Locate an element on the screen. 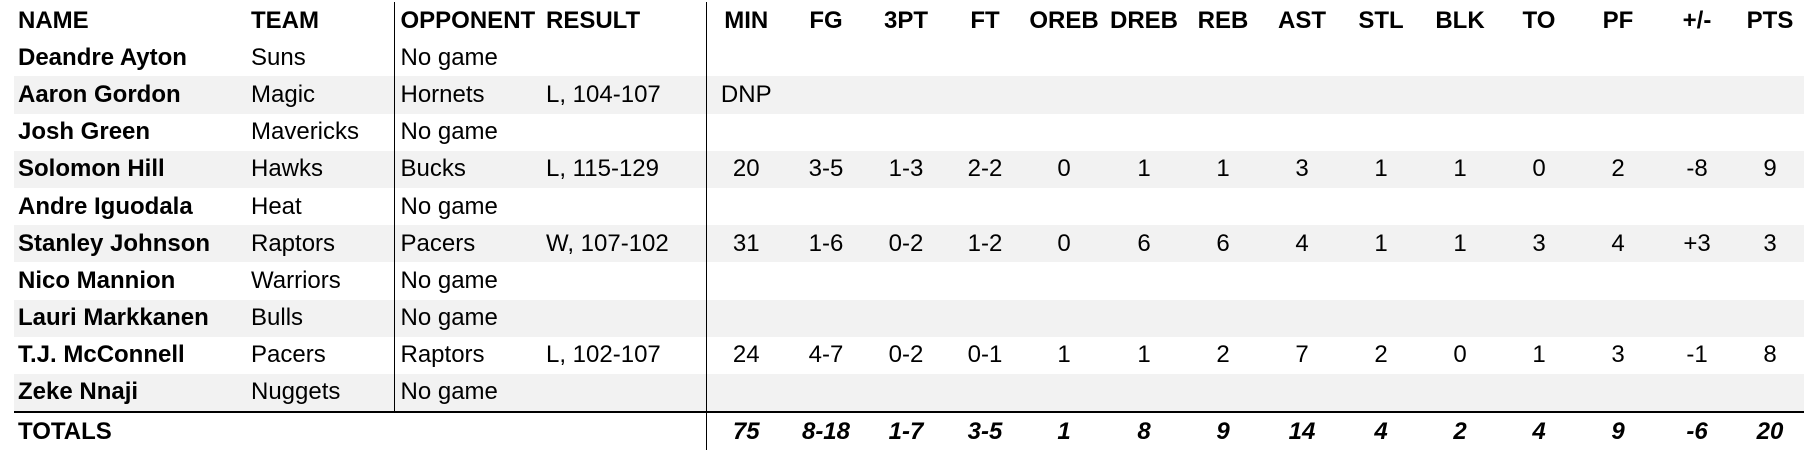 Image resolution: width=1818 pixels, height=453 pixels. col-header-ast: AST is located at coordinates (1302, 20).